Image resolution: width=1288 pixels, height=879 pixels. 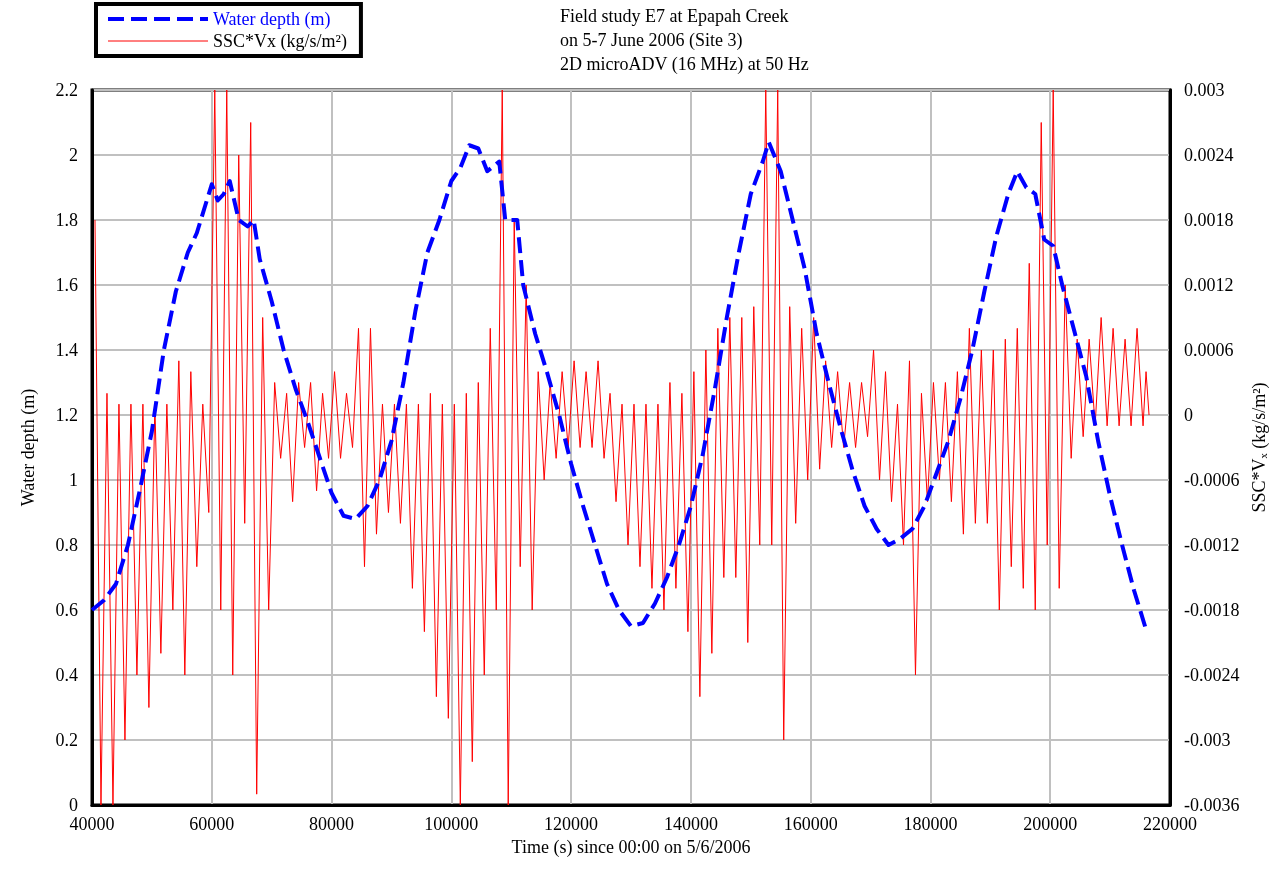 What do you see at coordinates (1212, 545) in the screenshot?
I see `y2-tick-label: -0.0012` at bounding box center [1212, 545].